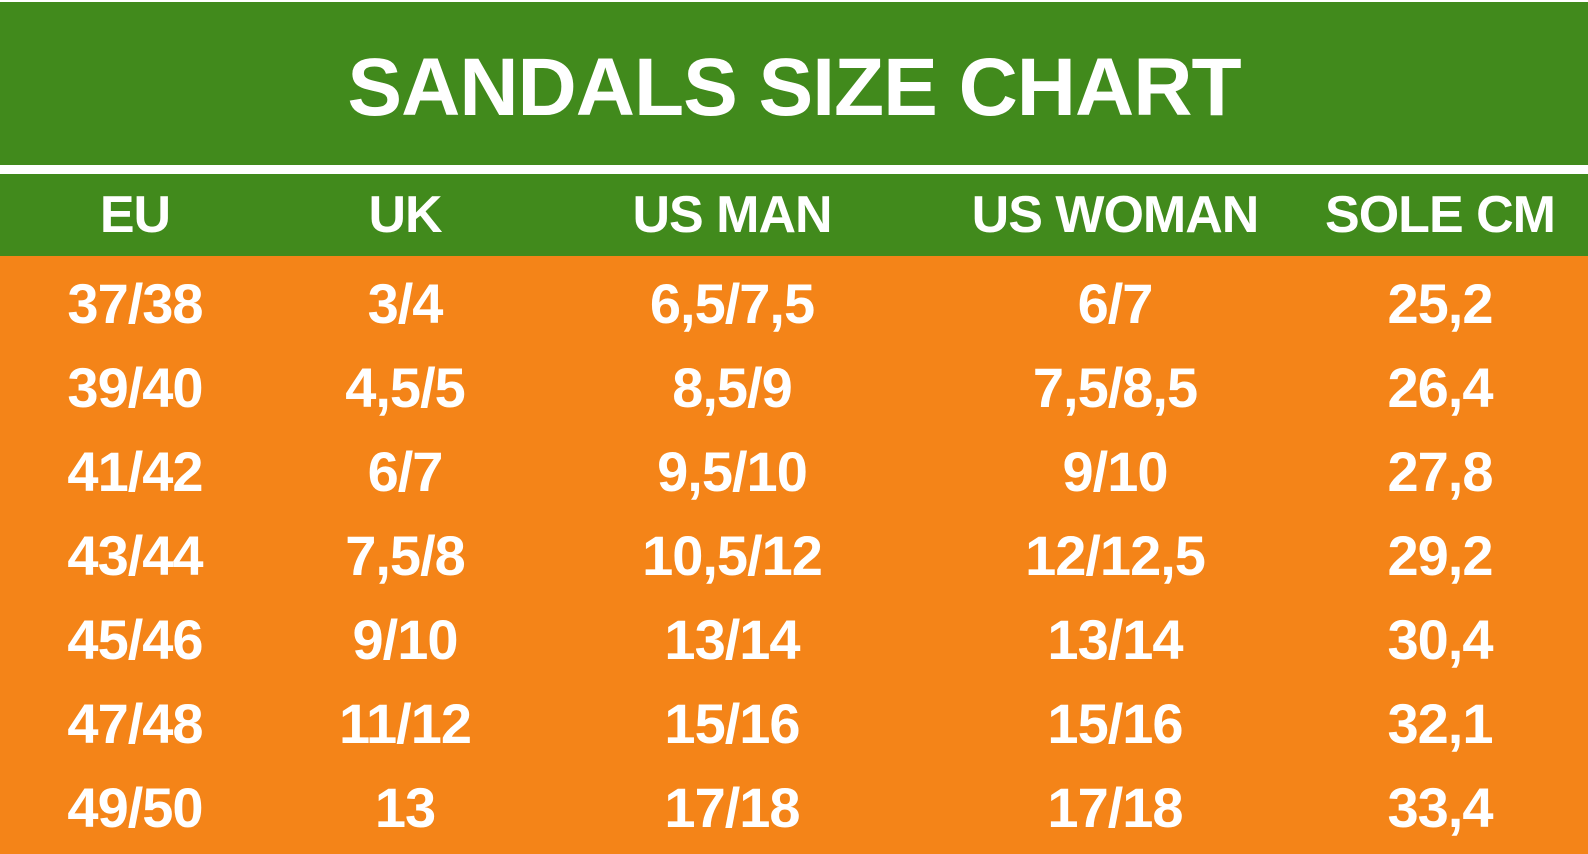 This screenshot has width=1588, height=854. Describe the element at coordinates (405, 303) in the screenshot. I see `cell-uk: 3/4` at that location.